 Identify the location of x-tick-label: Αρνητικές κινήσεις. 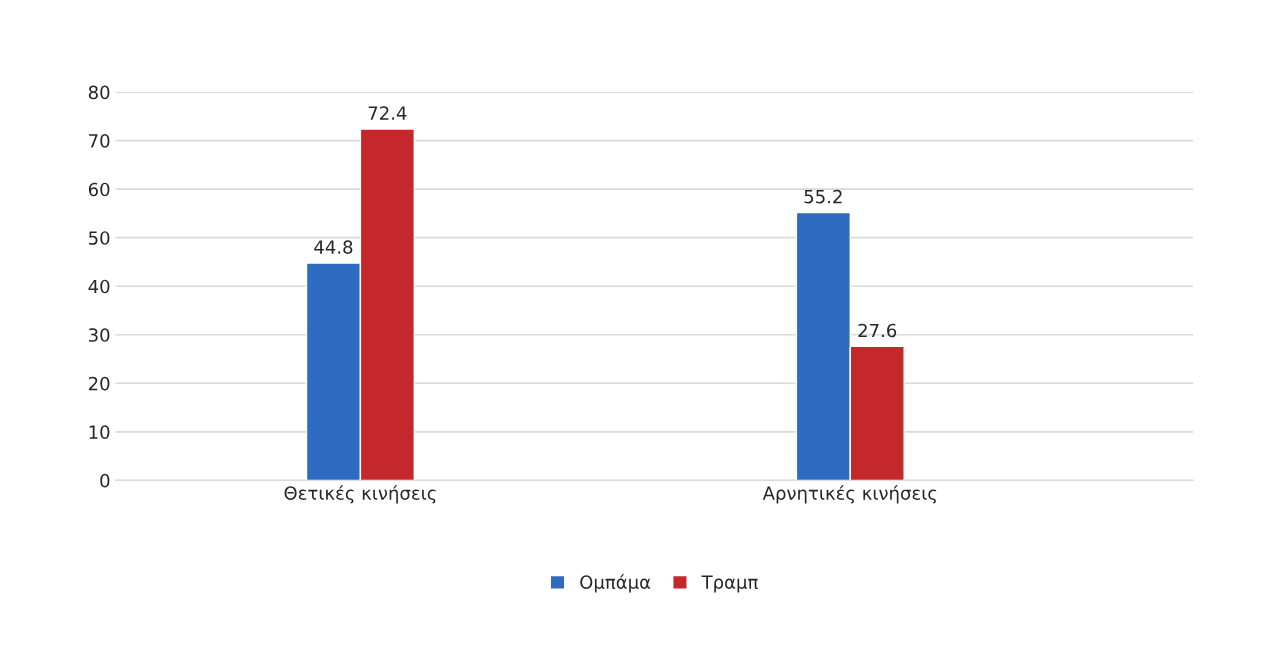
(849, 494).